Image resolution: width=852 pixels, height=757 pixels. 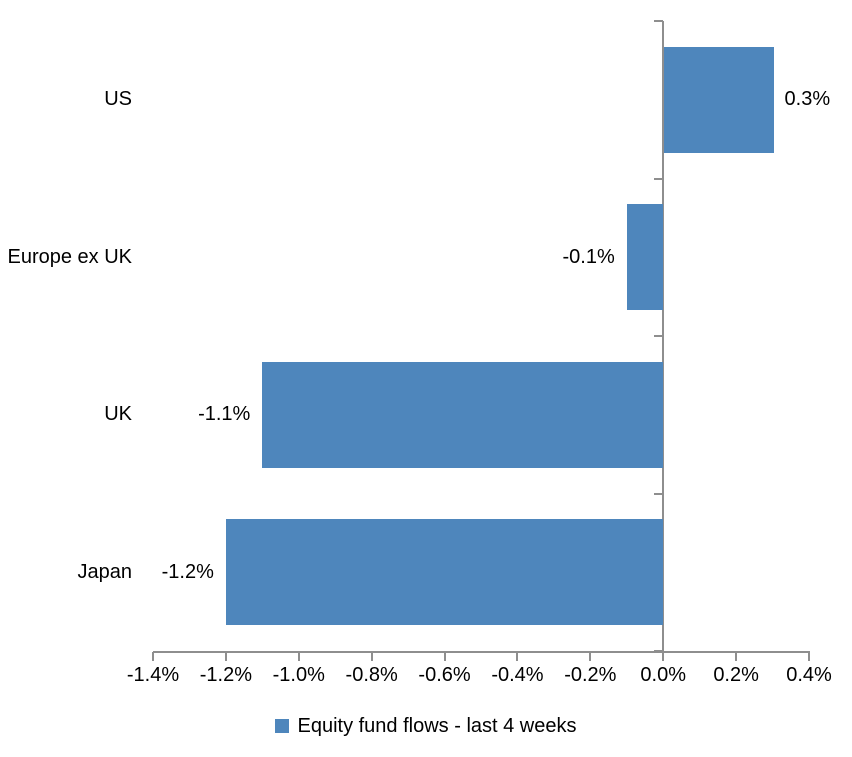 I want to click on category-label-uk: UK, so click(x=118, y=414).